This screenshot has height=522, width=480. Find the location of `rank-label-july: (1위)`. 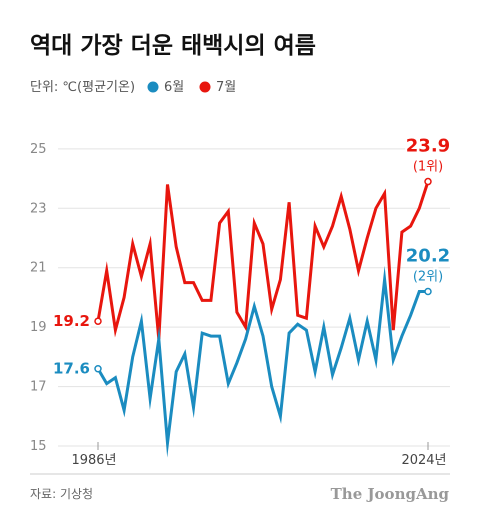

rank-label-july: (1위) is located at coordinates (428, 167).